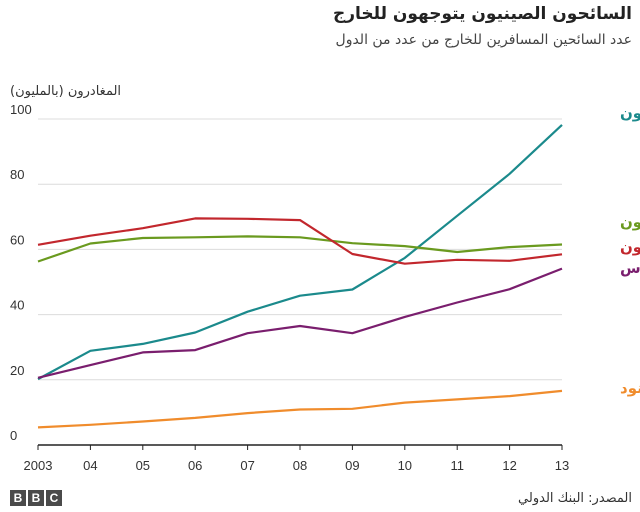 Image resolution: width=640 pixels, height=512 pixels. I want to click on x-tick-label: 04, so click(90, 465).